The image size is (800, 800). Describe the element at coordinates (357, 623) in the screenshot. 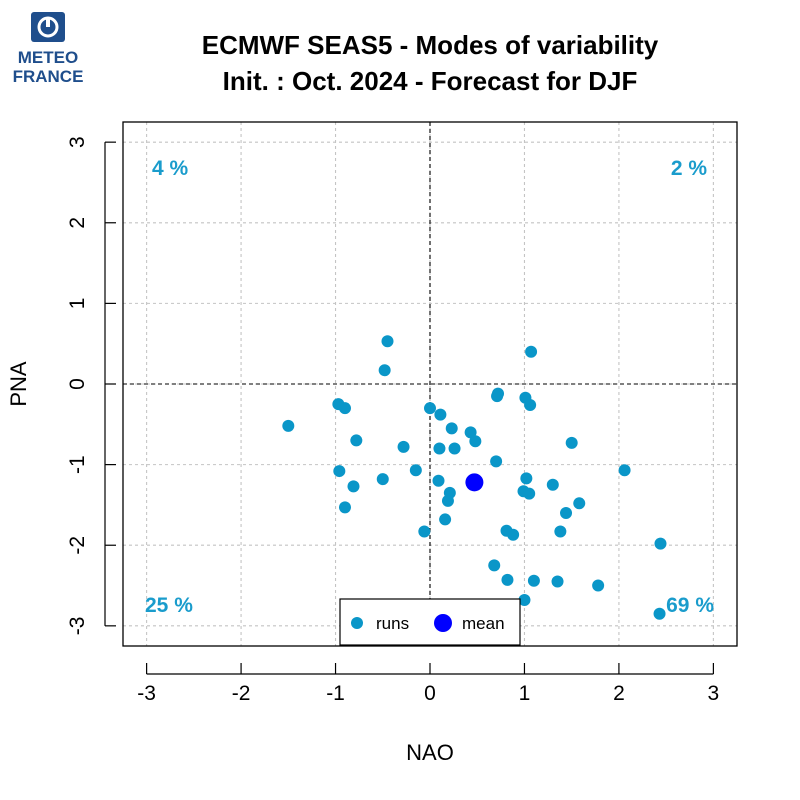

I see `legend-runs-marker` at that location.